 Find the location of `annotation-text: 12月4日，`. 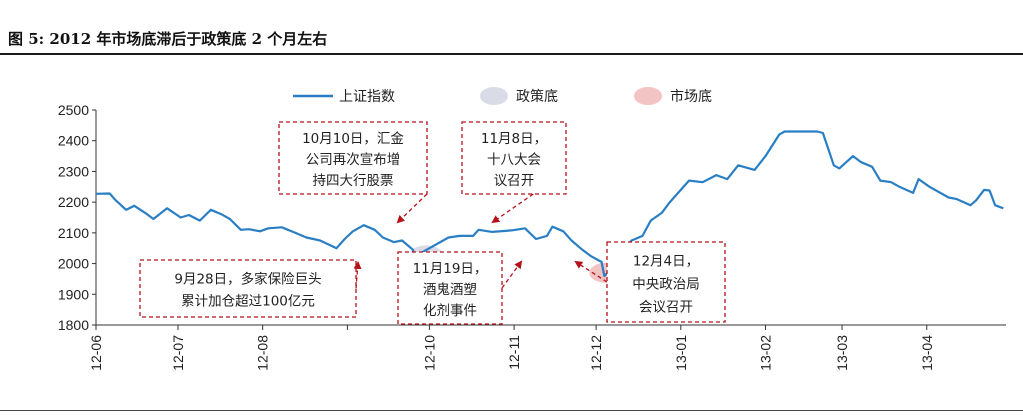

annotation-text: 12月4日， is located at coordinates (666, 261).